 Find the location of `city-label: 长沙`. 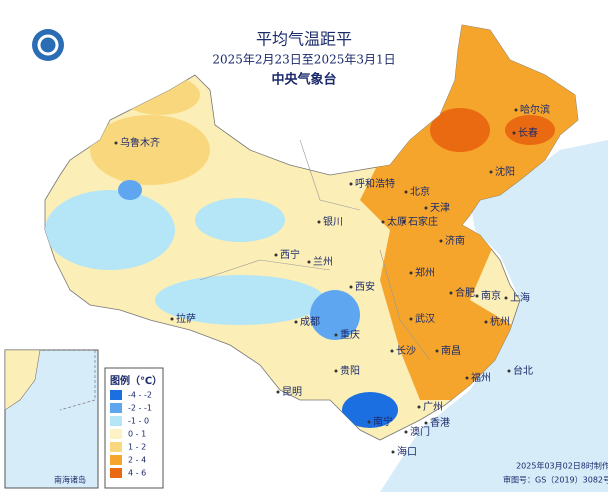

city-label: 长沙 is located at coordinates (406, 351).